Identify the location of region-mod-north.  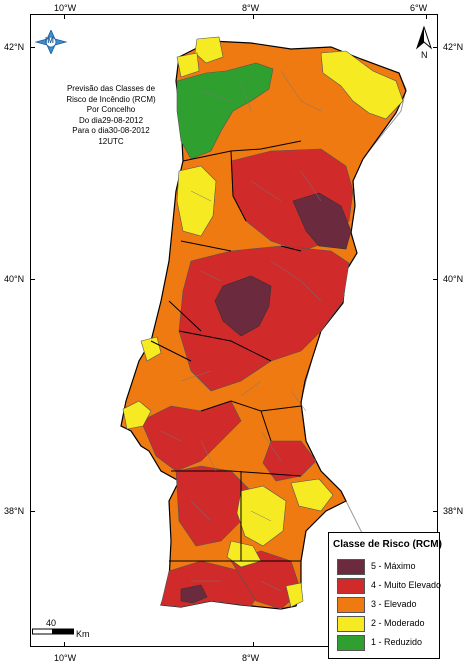
(362, 85).